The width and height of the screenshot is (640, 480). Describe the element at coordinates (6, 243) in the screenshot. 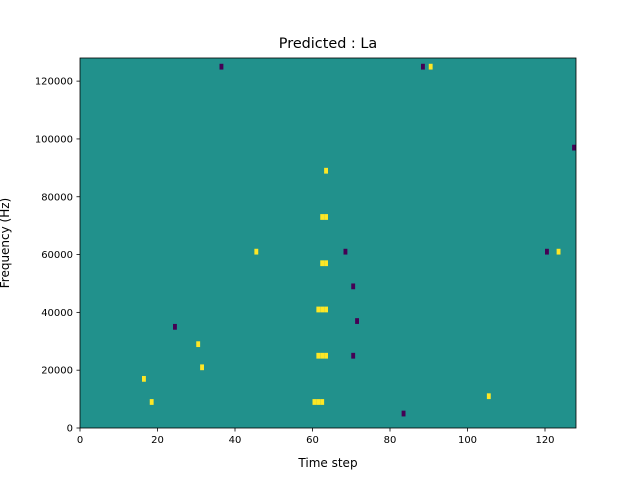

I see `y-axis-label: Frequency (Hz)` at that location.